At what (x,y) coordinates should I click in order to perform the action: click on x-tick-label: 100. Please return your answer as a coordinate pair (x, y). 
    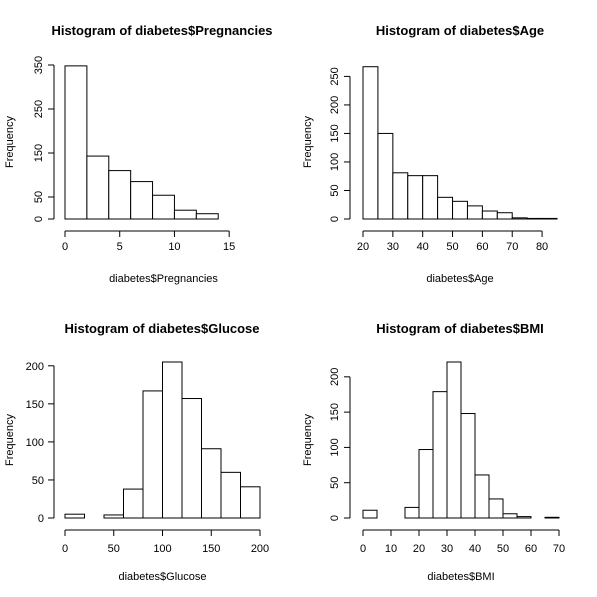
    Looking at the image, I should click on (162, 549).